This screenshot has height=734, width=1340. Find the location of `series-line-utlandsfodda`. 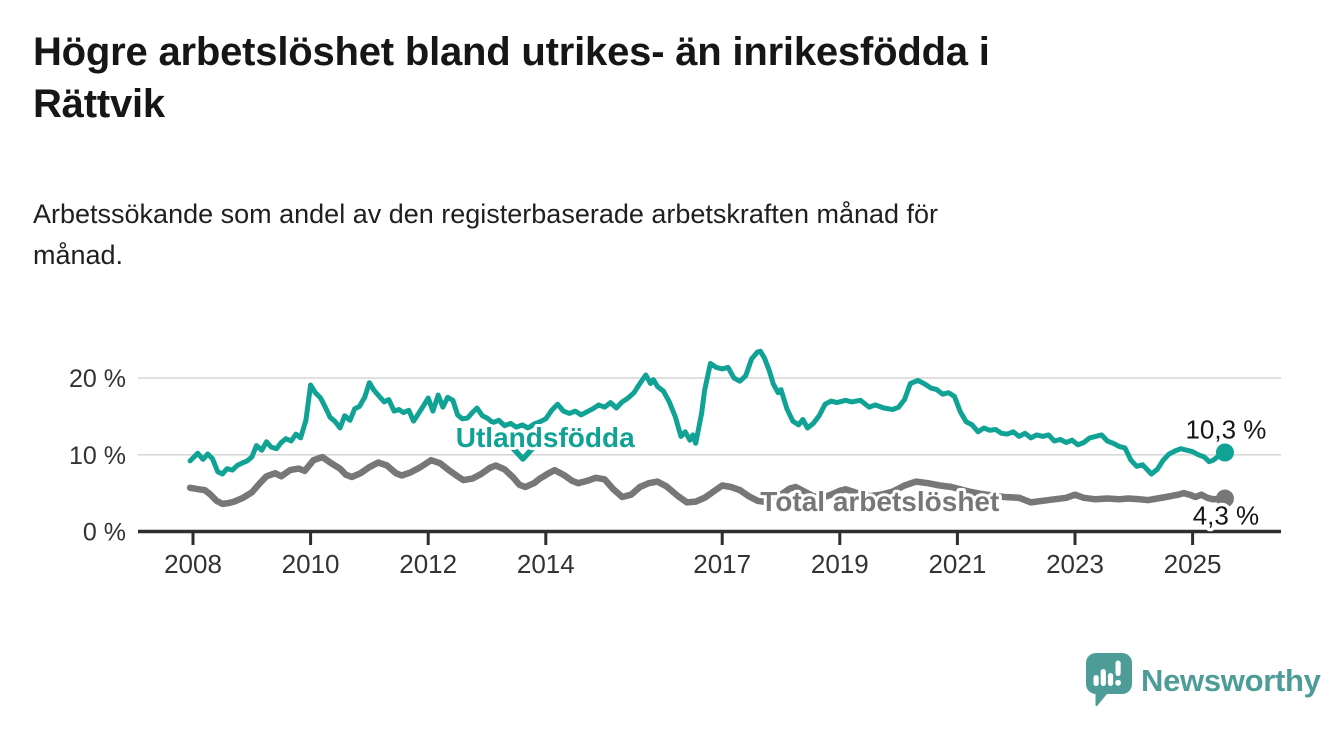

series-line-utlandsfodda is located at coordinates (707, 412).